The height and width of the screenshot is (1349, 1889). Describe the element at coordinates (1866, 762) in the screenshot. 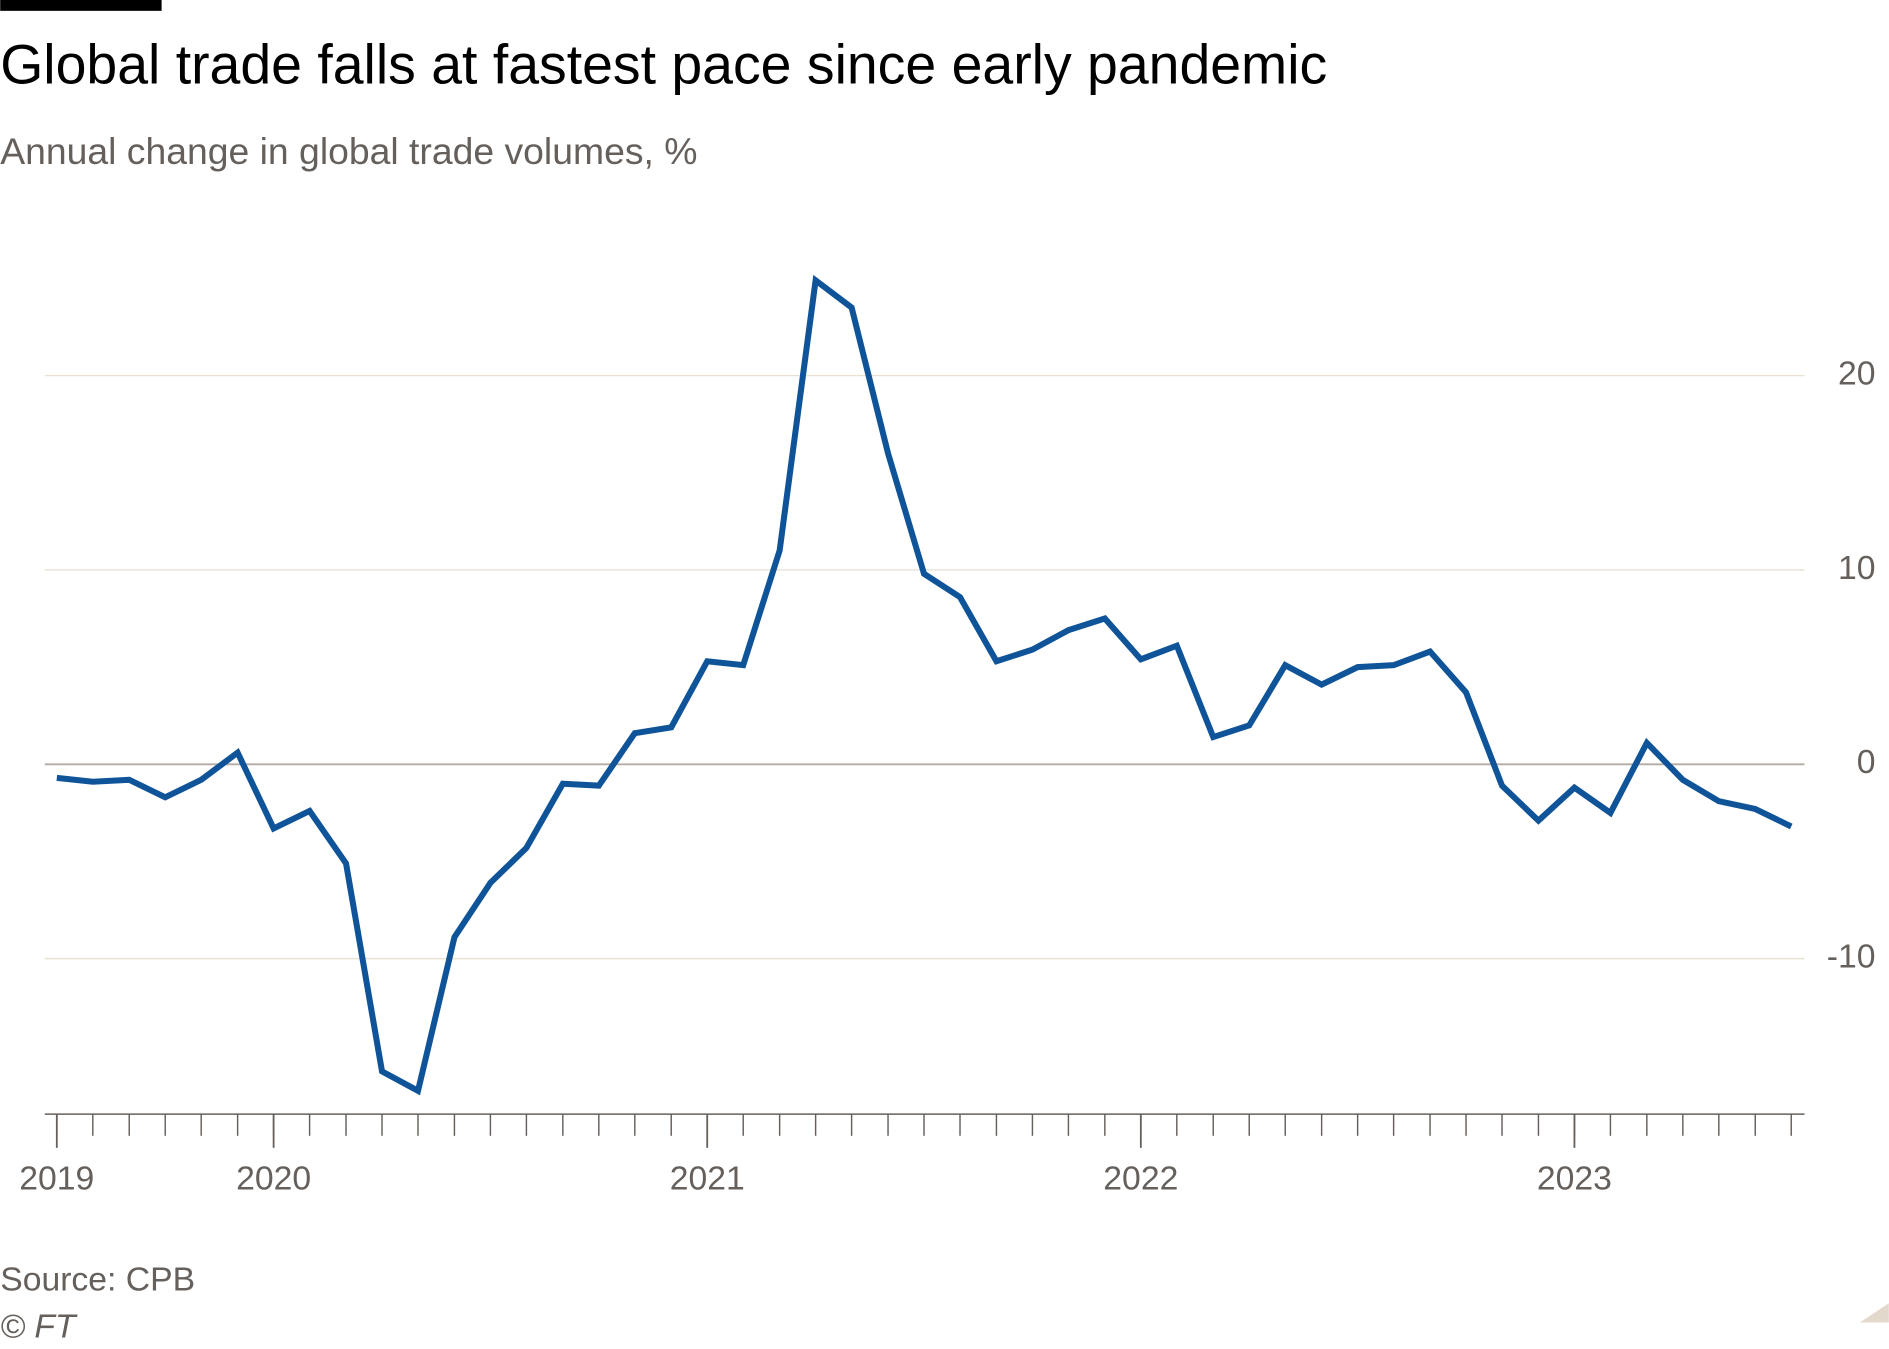

I see `y-tick-label: 0` at that location.